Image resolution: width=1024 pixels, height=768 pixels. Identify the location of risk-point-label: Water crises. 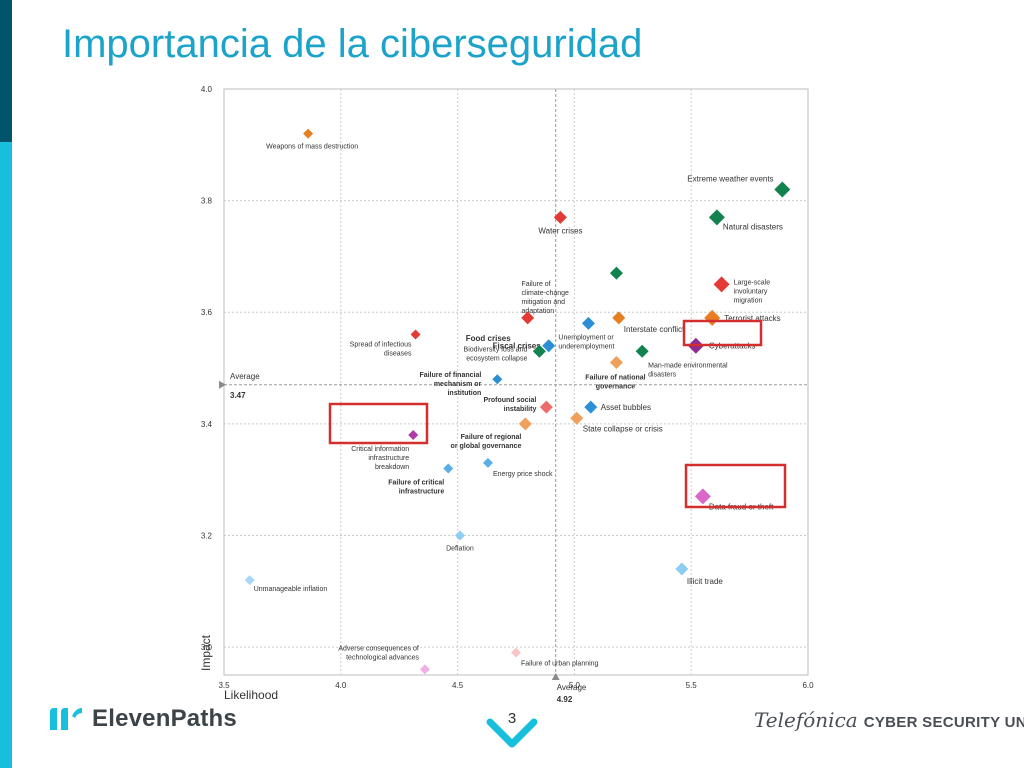
(560, 230).